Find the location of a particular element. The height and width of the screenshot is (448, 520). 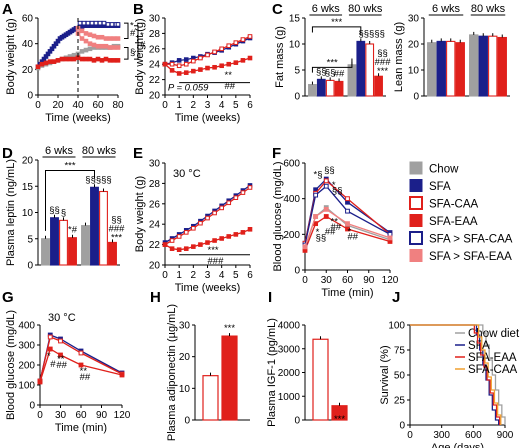

y-tick-label-J: 25 is located at coordinates (400, 401).